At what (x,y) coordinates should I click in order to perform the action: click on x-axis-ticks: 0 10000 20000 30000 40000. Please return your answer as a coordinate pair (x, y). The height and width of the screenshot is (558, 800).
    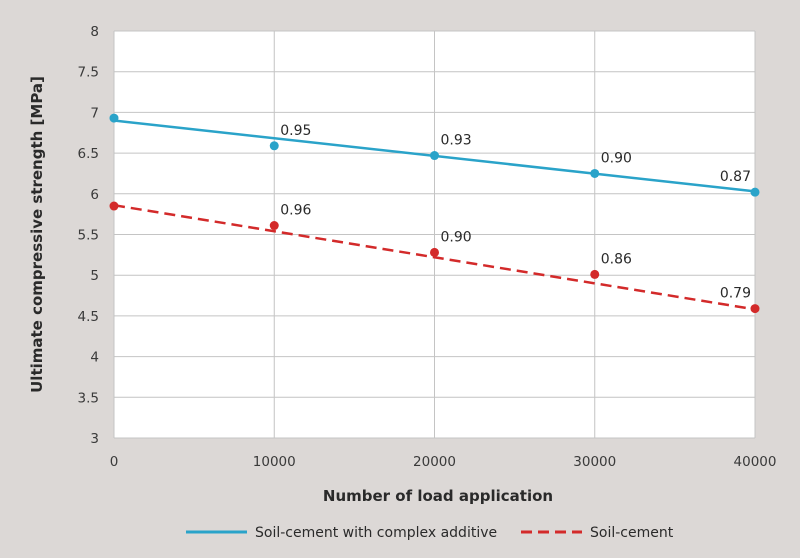
    Looking at the image, I should click on (443, 462).